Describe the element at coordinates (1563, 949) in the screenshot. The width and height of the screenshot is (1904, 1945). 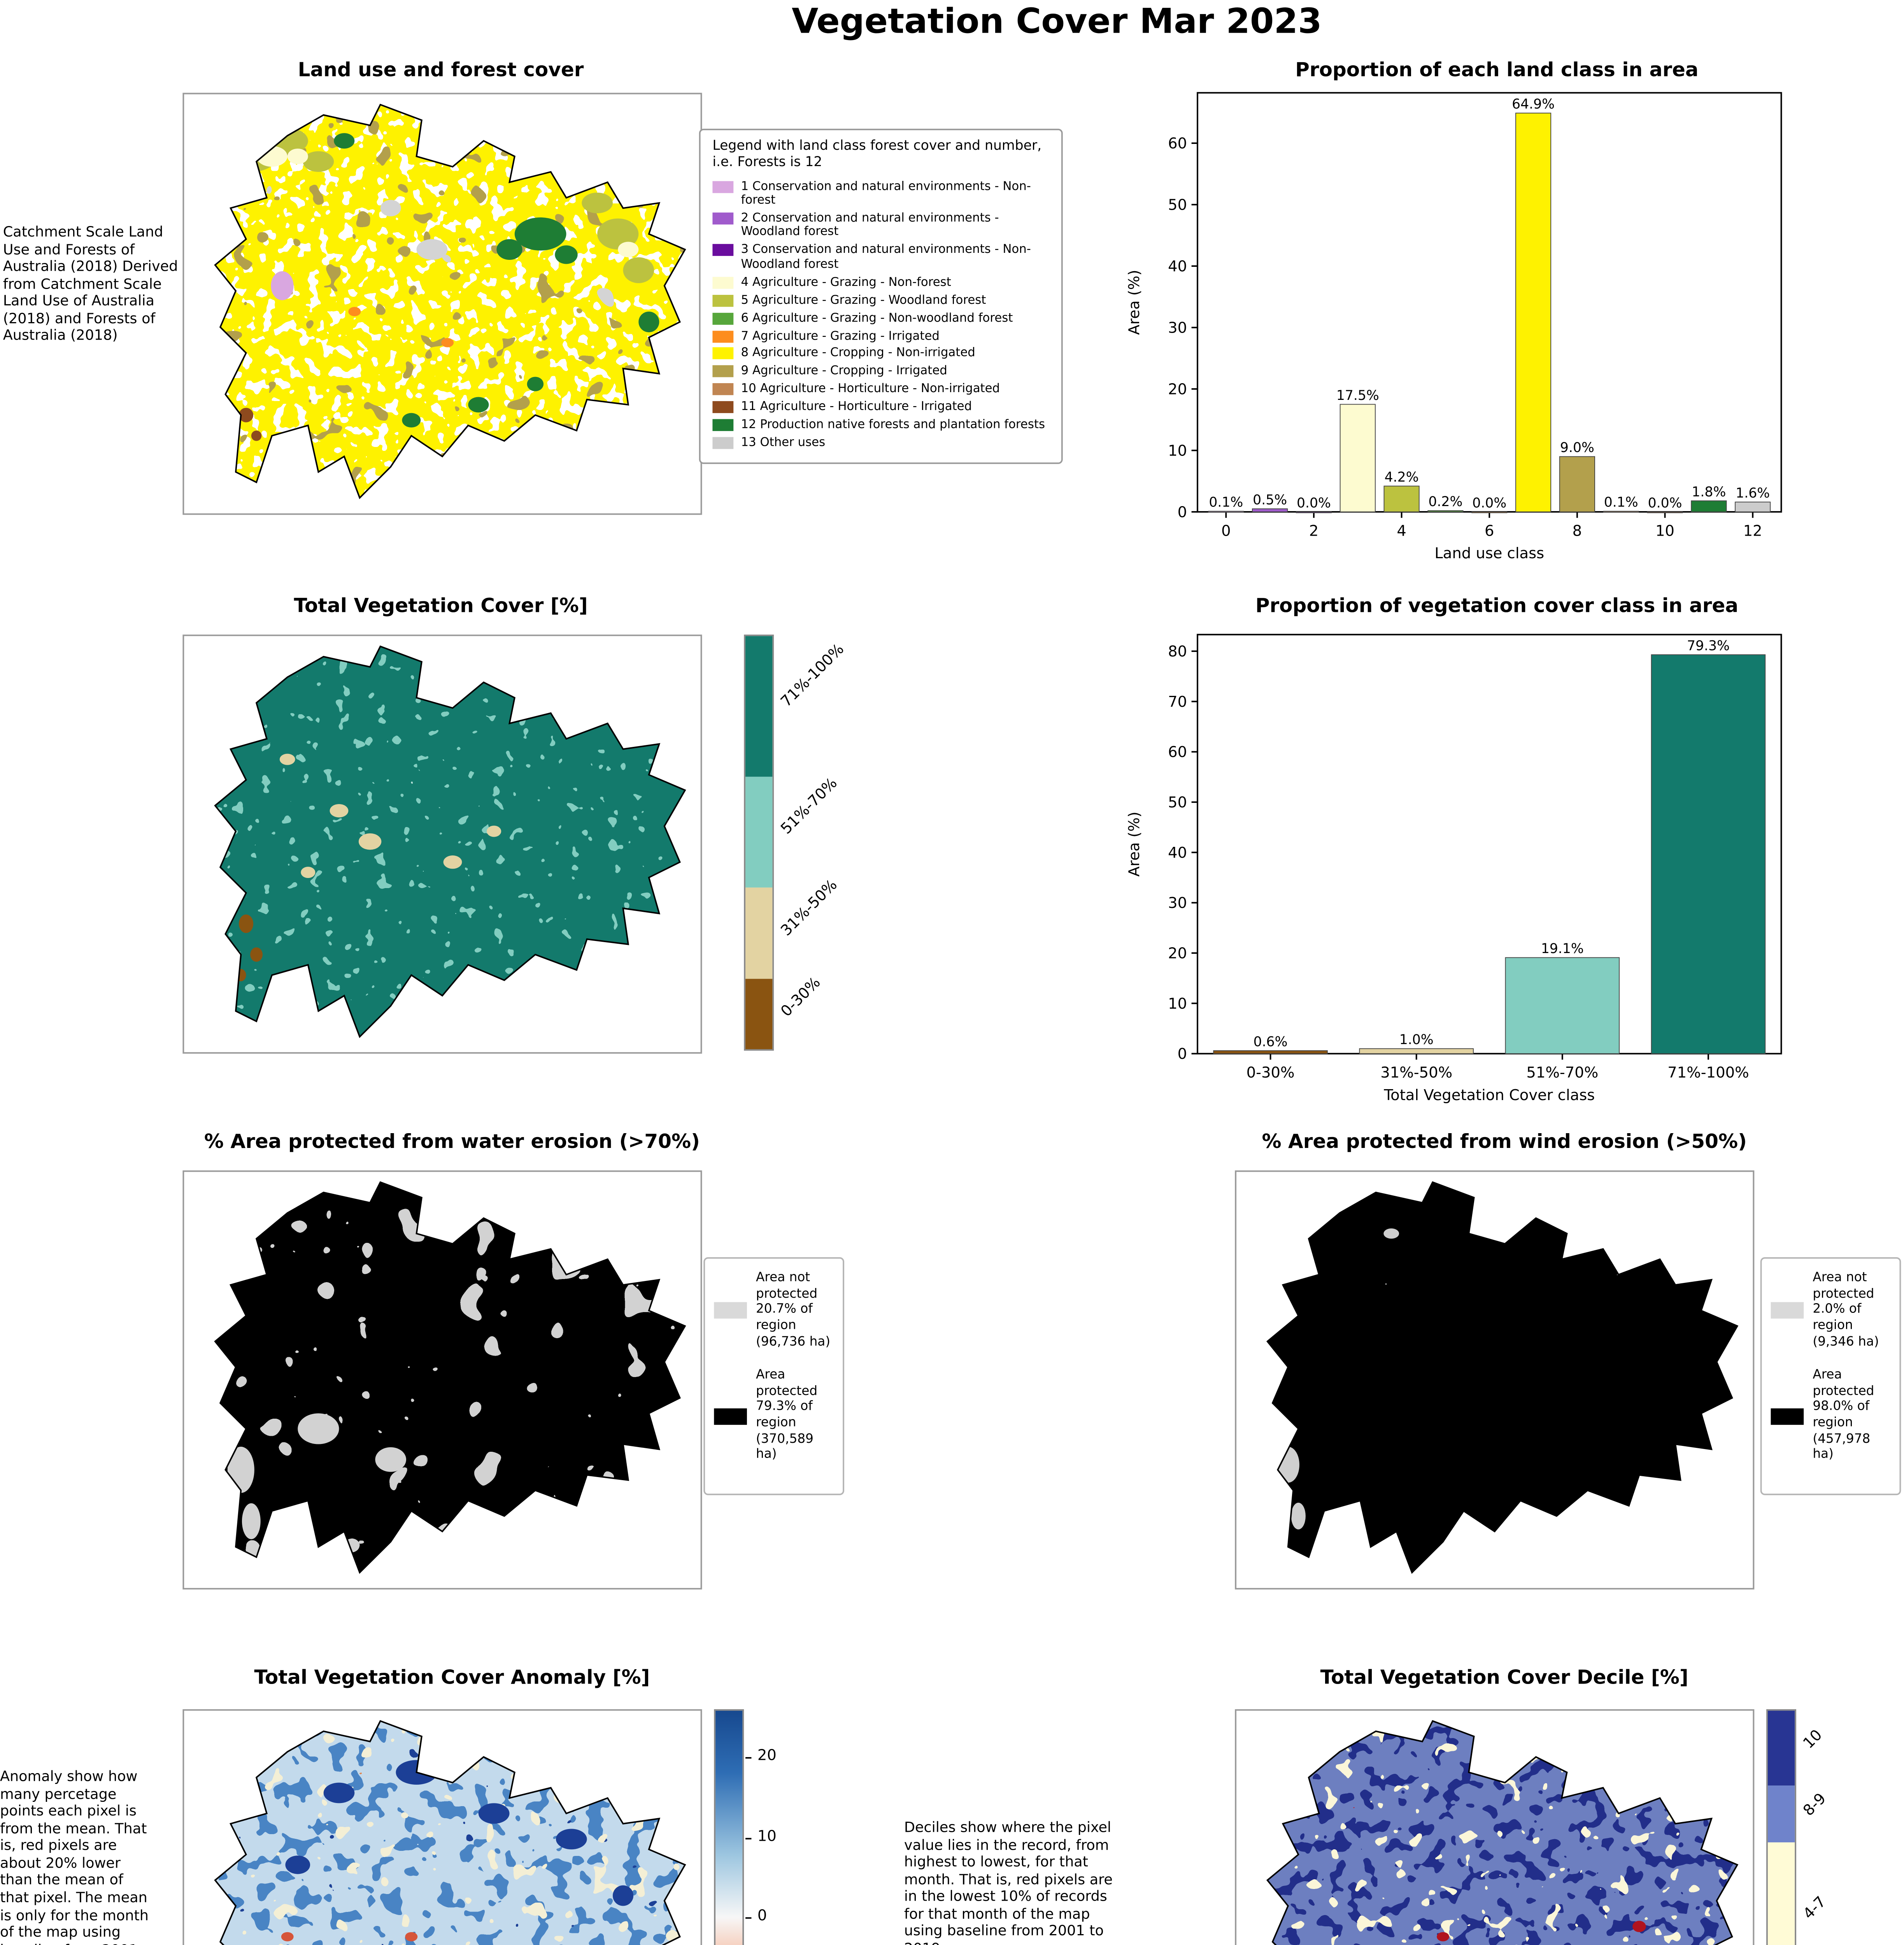
I see `svg-text: 19.1%` at that location.